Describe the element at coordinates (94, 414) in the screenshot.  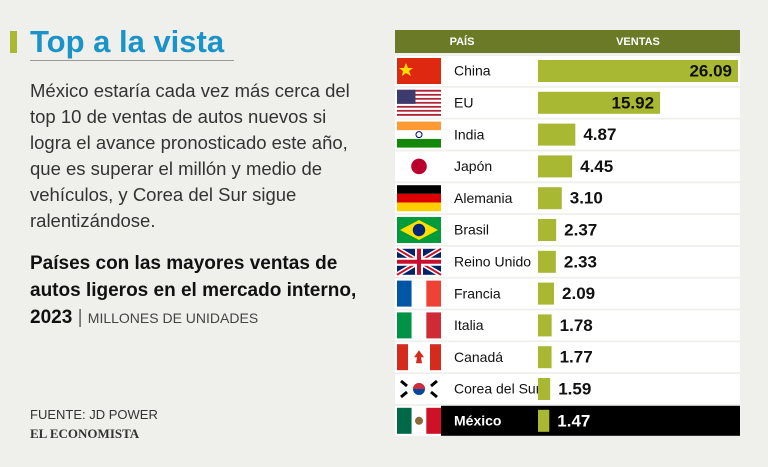
I see `source: FUENTE: JD POWER` at that location.